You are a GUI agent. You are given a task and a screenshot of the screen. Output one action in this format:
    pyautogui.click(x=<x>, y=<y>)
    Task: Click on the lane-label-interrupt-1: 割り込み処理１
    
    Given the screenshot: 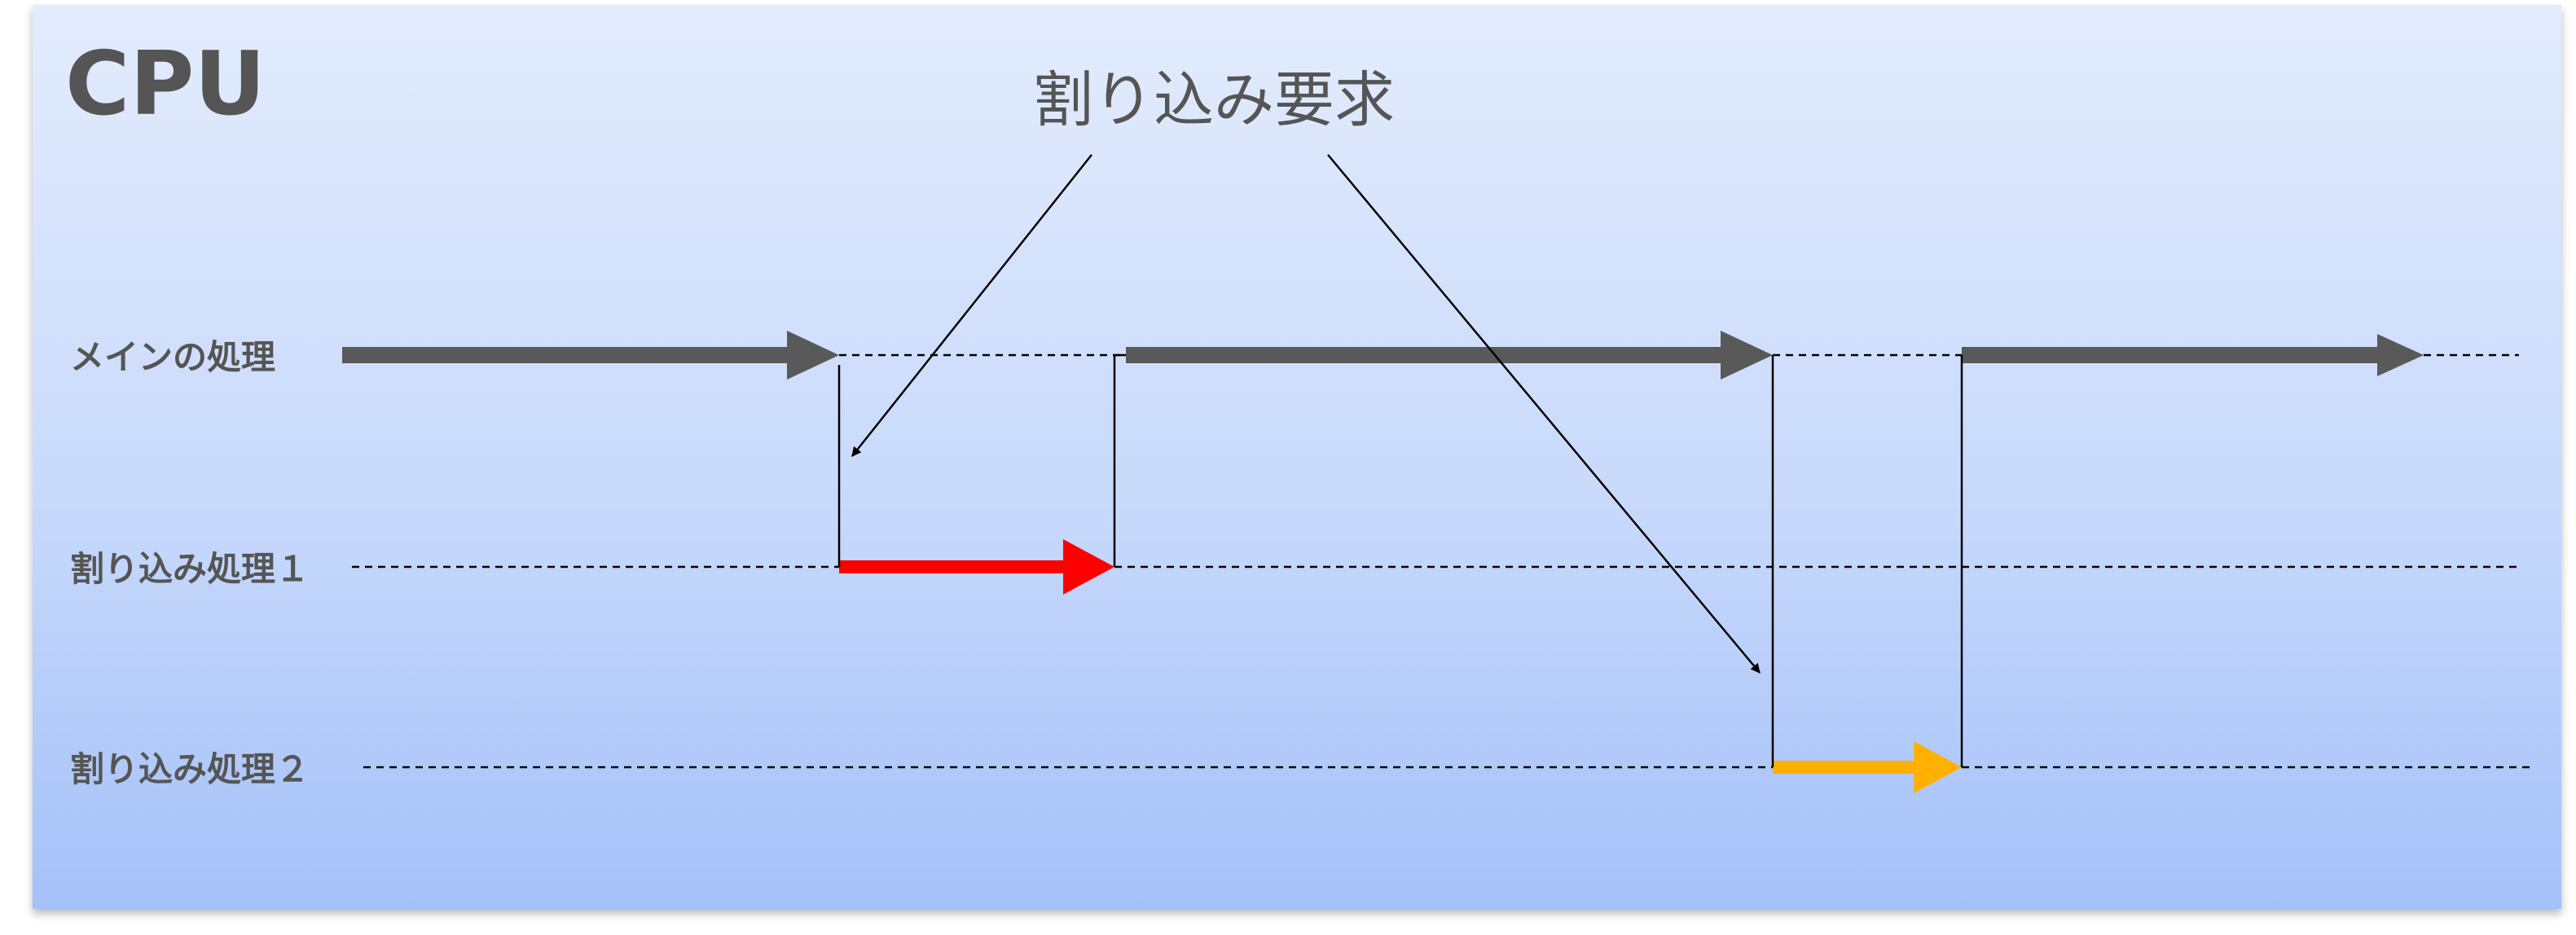 What is the action you would take?
    pyautogui.click(x=190, y=569)
    